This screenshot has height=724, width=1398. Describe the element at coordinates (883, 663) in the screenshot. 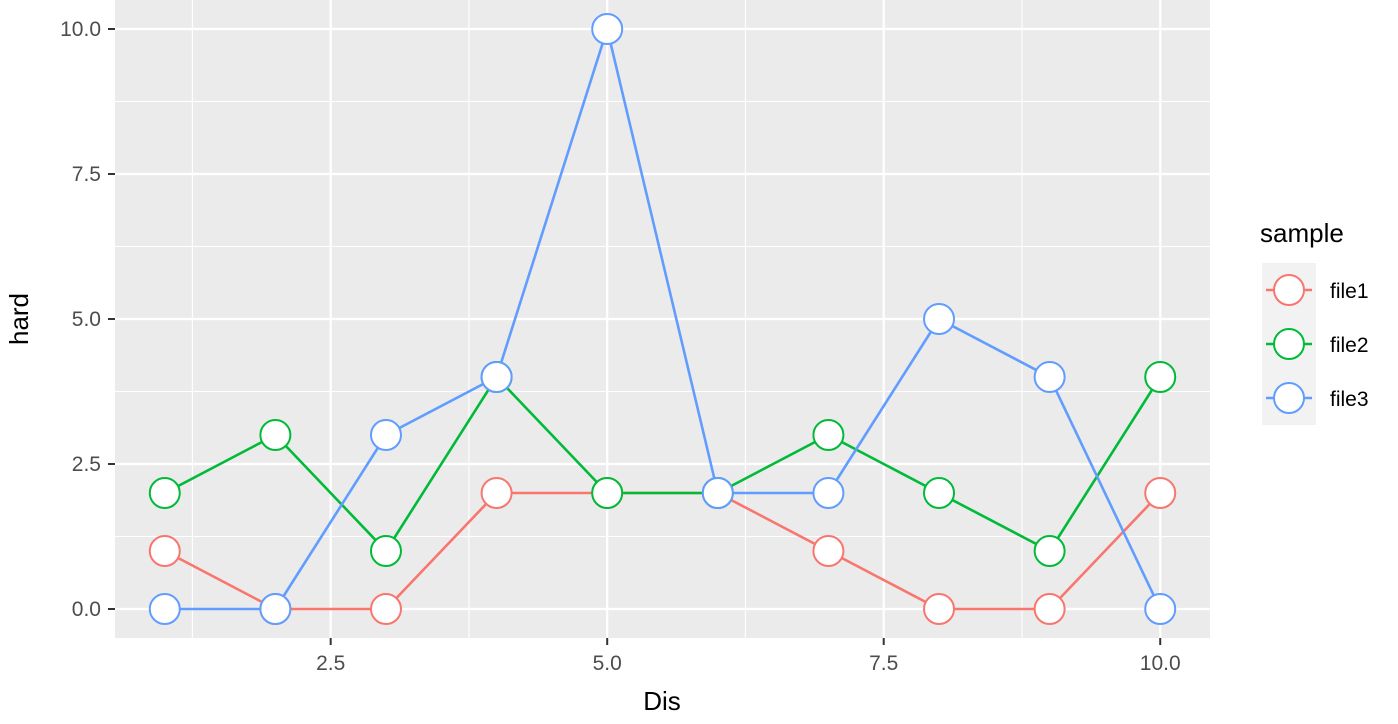

I see `x-tick-label: 7.5` at that location.